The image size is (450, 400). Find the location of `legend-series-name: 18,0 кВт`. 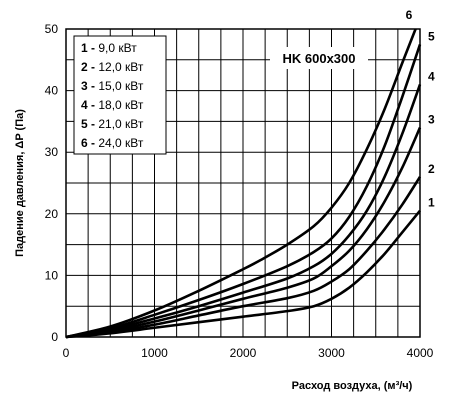

legend-series-name: 18,0 кВт is located at coordinates (119, 105).